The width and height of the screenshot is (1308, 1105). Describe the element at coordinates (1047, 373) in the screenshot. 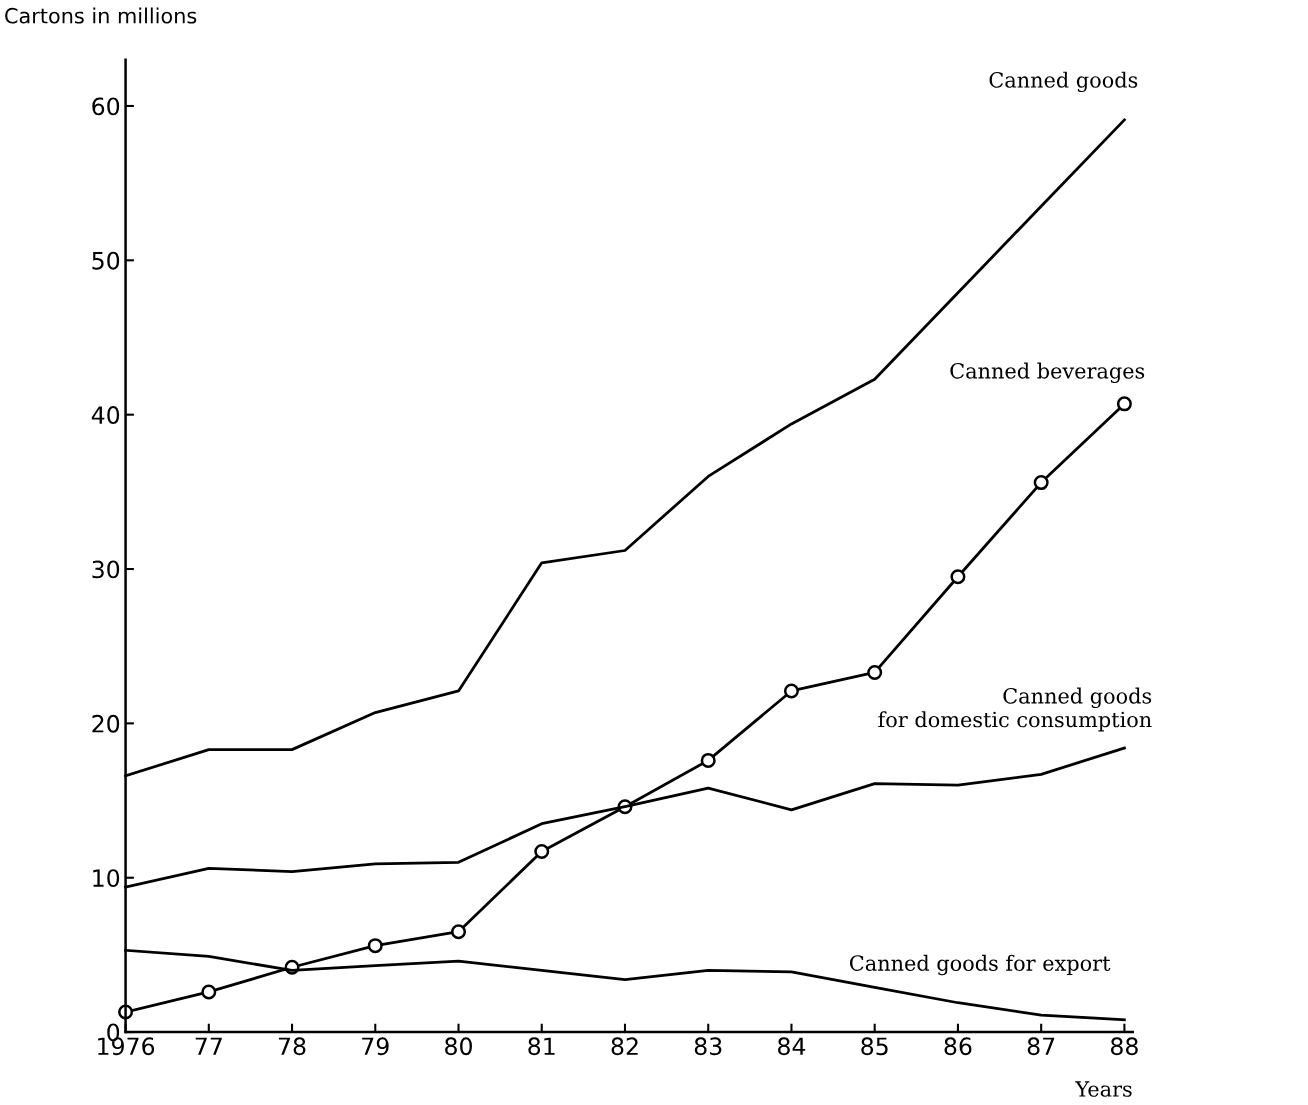

I see `series-label: Canned beverages` at that location.